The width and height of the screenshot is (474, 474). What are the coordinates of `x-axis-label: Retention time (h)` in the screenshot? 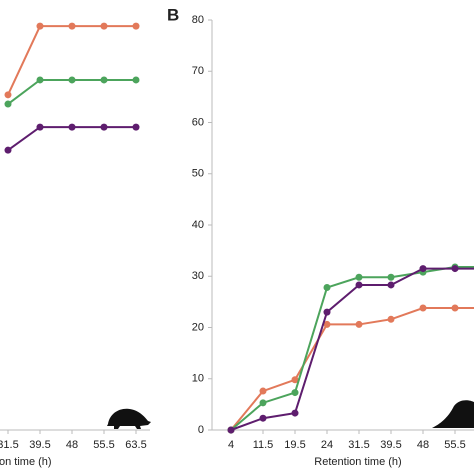 It's located at (357, 462).